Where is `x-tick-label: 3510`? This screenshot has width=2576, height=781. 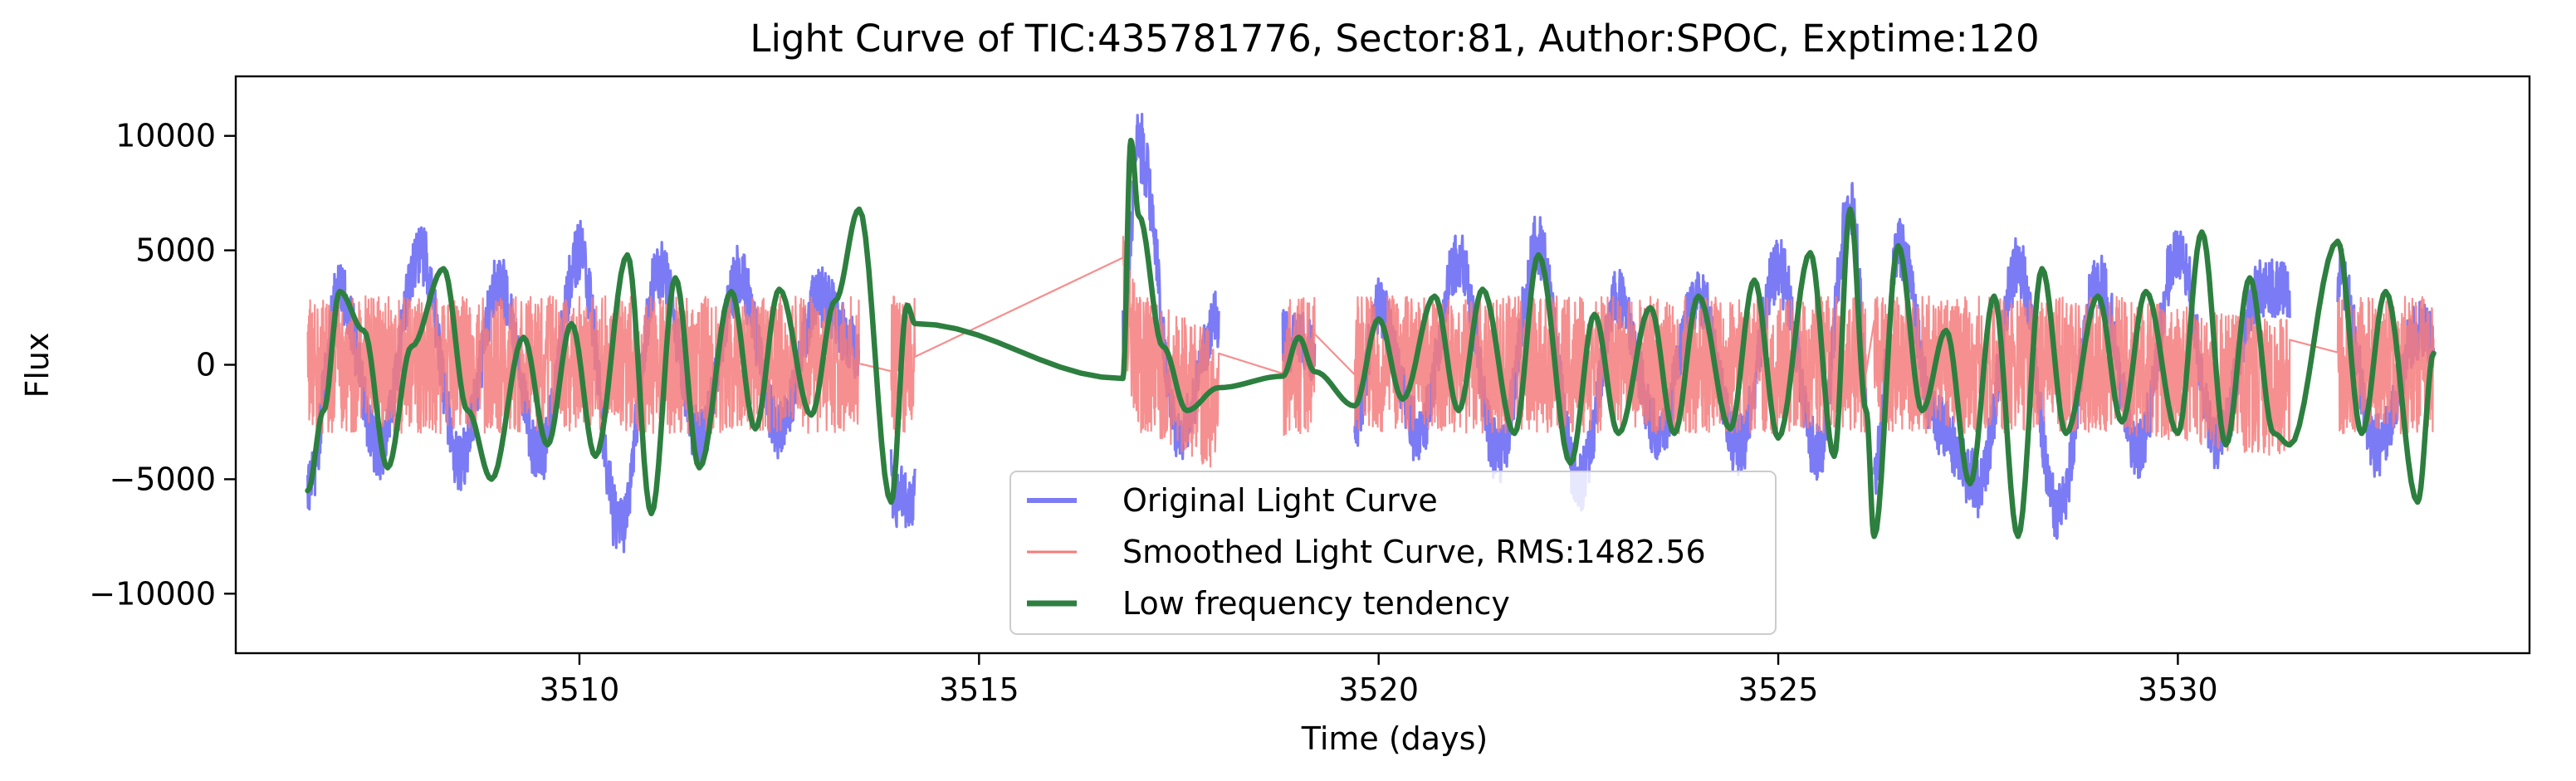
x-tick-label: 3510 is located at coordinates (580, 689).